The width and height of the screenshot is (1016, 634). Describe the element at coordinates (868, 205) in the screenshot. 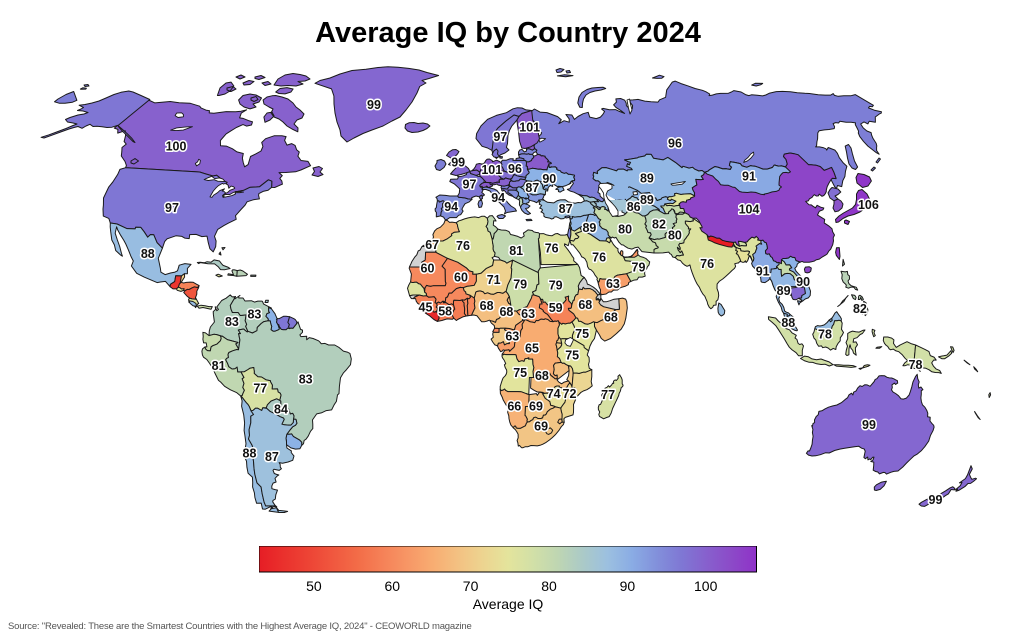

I see `svg-text: 106` at that location.